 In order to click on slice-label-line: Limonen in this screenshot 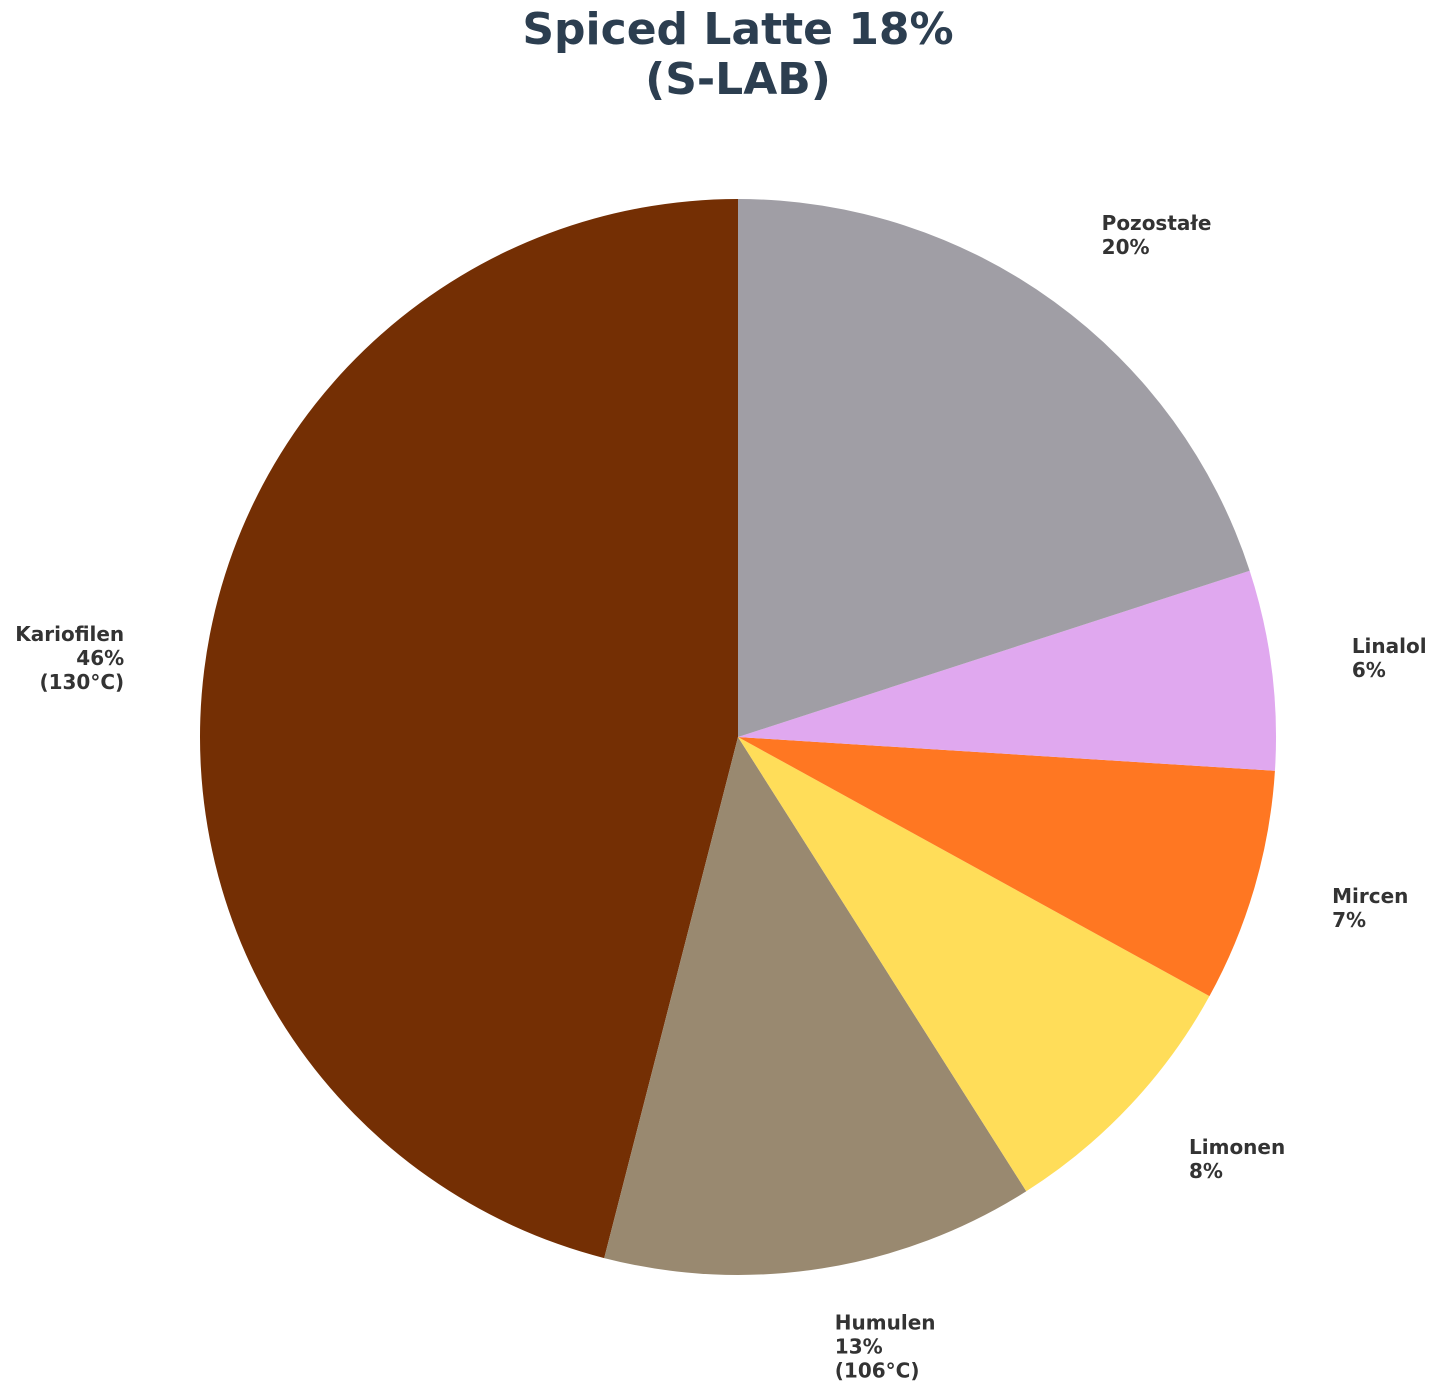, I will do `click(1237, 1147)`.